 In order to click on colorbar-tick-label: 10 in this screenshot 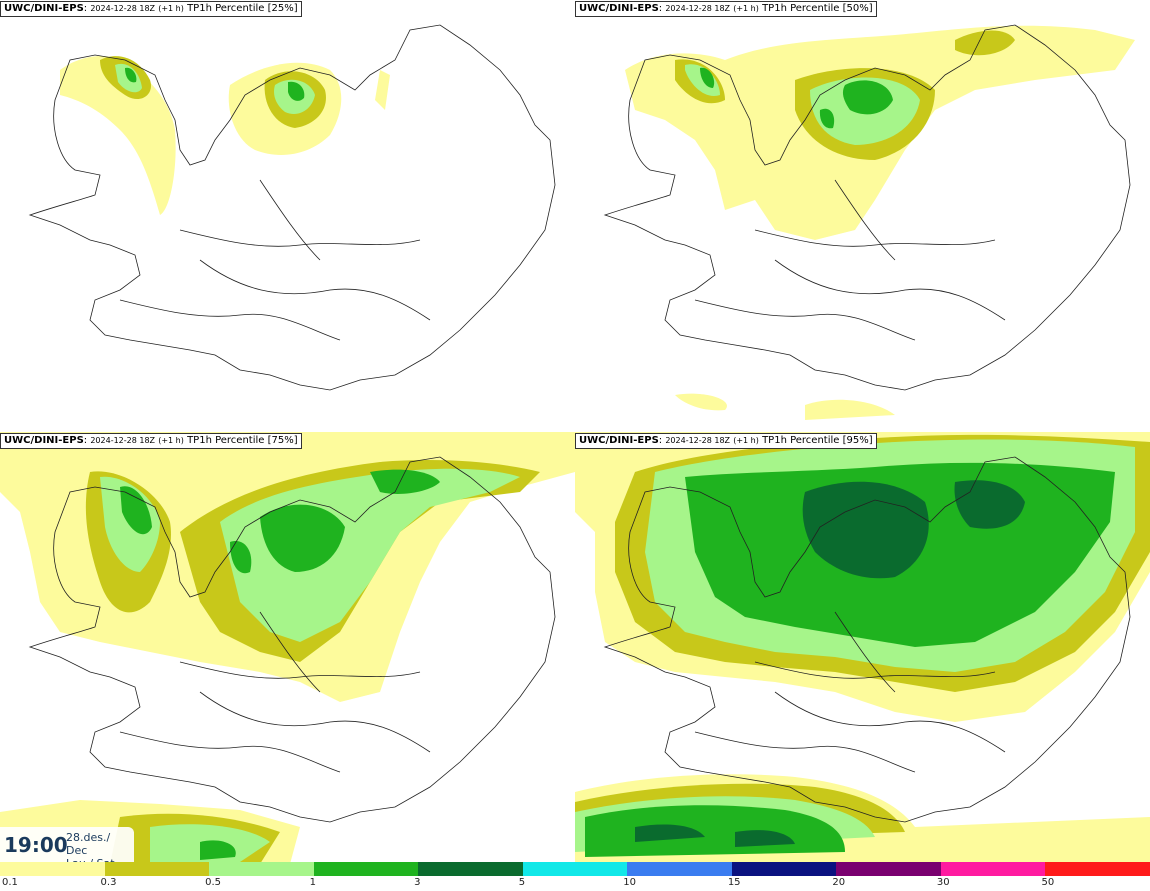, I will do `click(629, 882)`.